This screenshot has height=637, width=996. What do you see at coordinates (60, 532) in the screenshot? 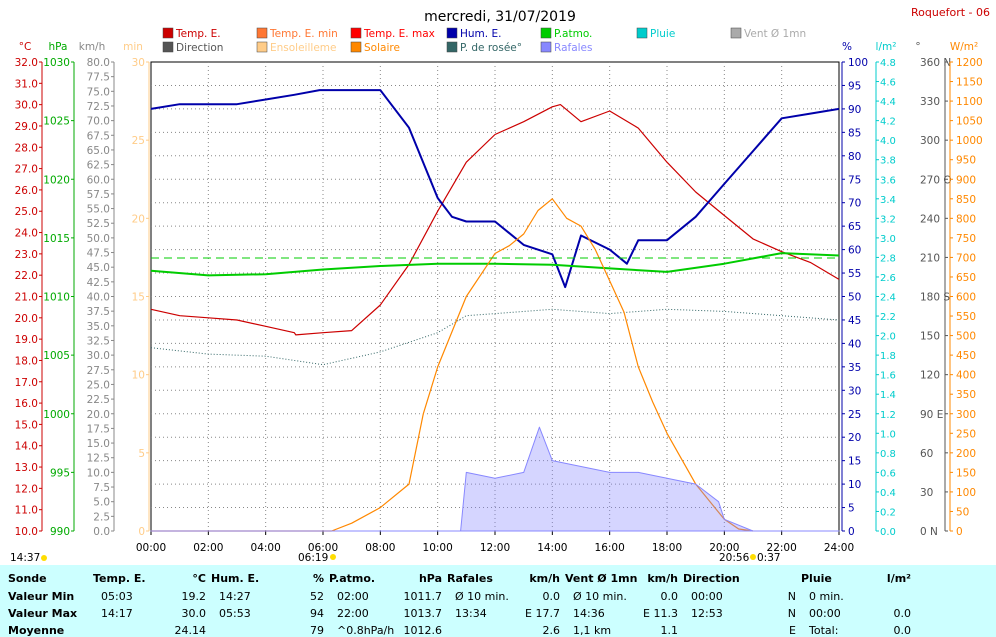
I see `pressure-tick-label: 990` at bounding box center [60, 532].